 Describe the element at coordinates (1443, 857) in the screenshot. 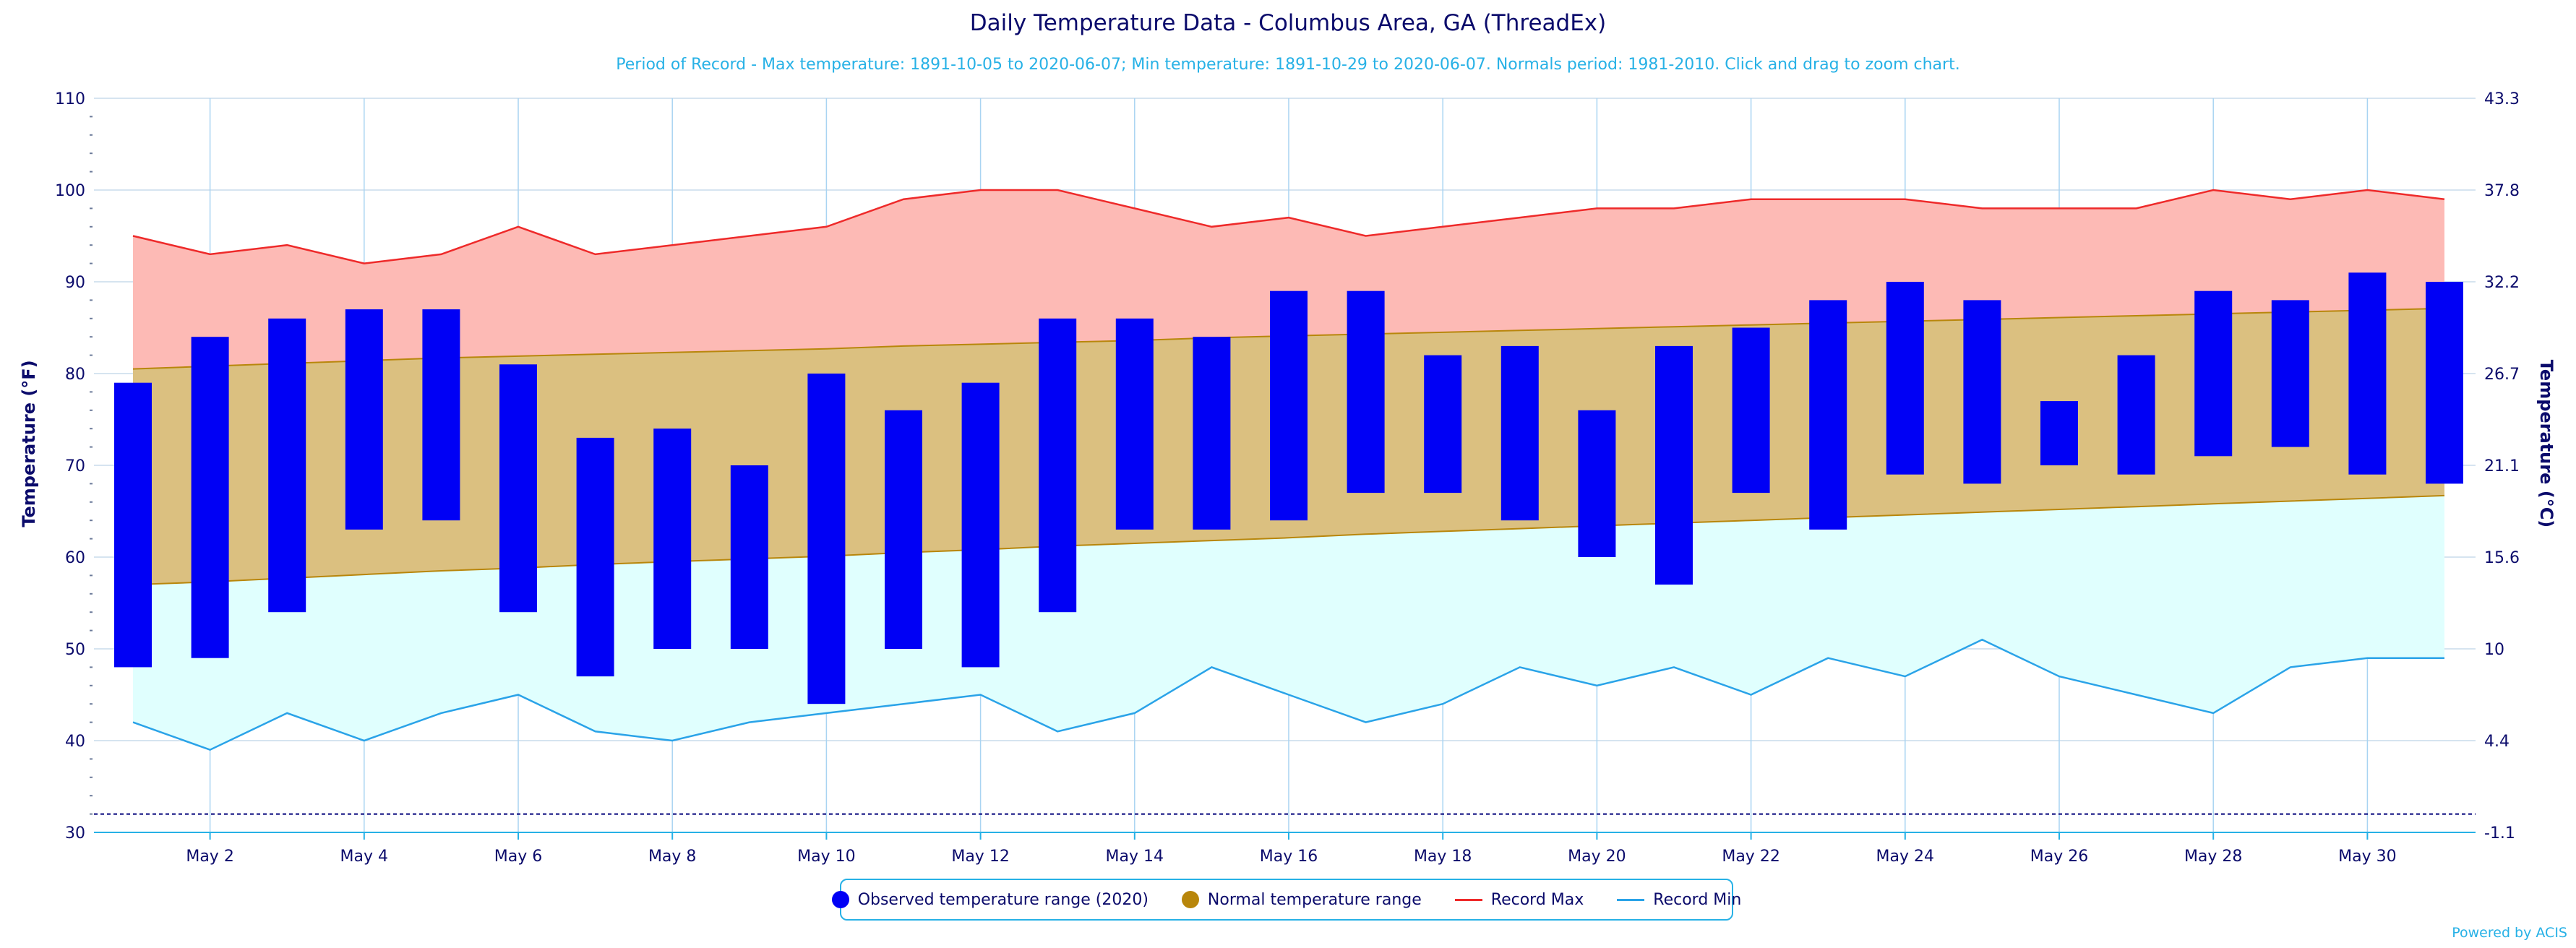

I see `x-tick-label: May 18` at that location.